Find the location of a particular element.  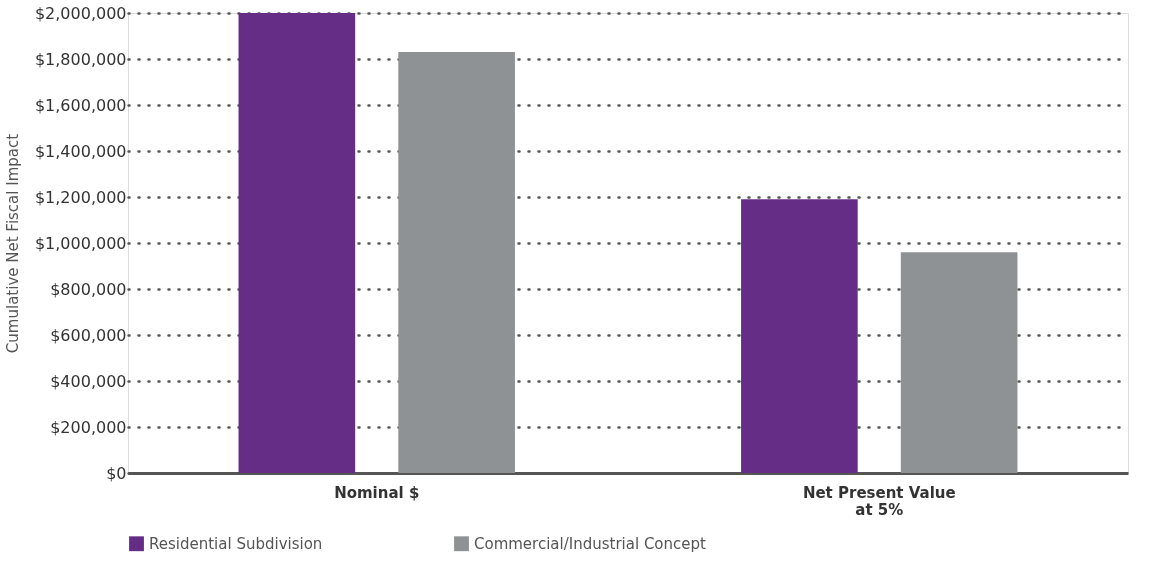

y-tick-label: $400,000 is located at coordinates (88, 381).